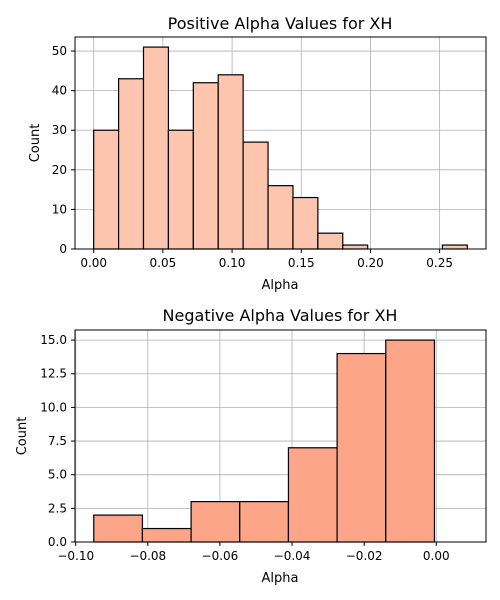 Image resolution: width=500 pixels, height=600 pixels. I want to click on x-tick-label: 0.10, so click(232, 263).